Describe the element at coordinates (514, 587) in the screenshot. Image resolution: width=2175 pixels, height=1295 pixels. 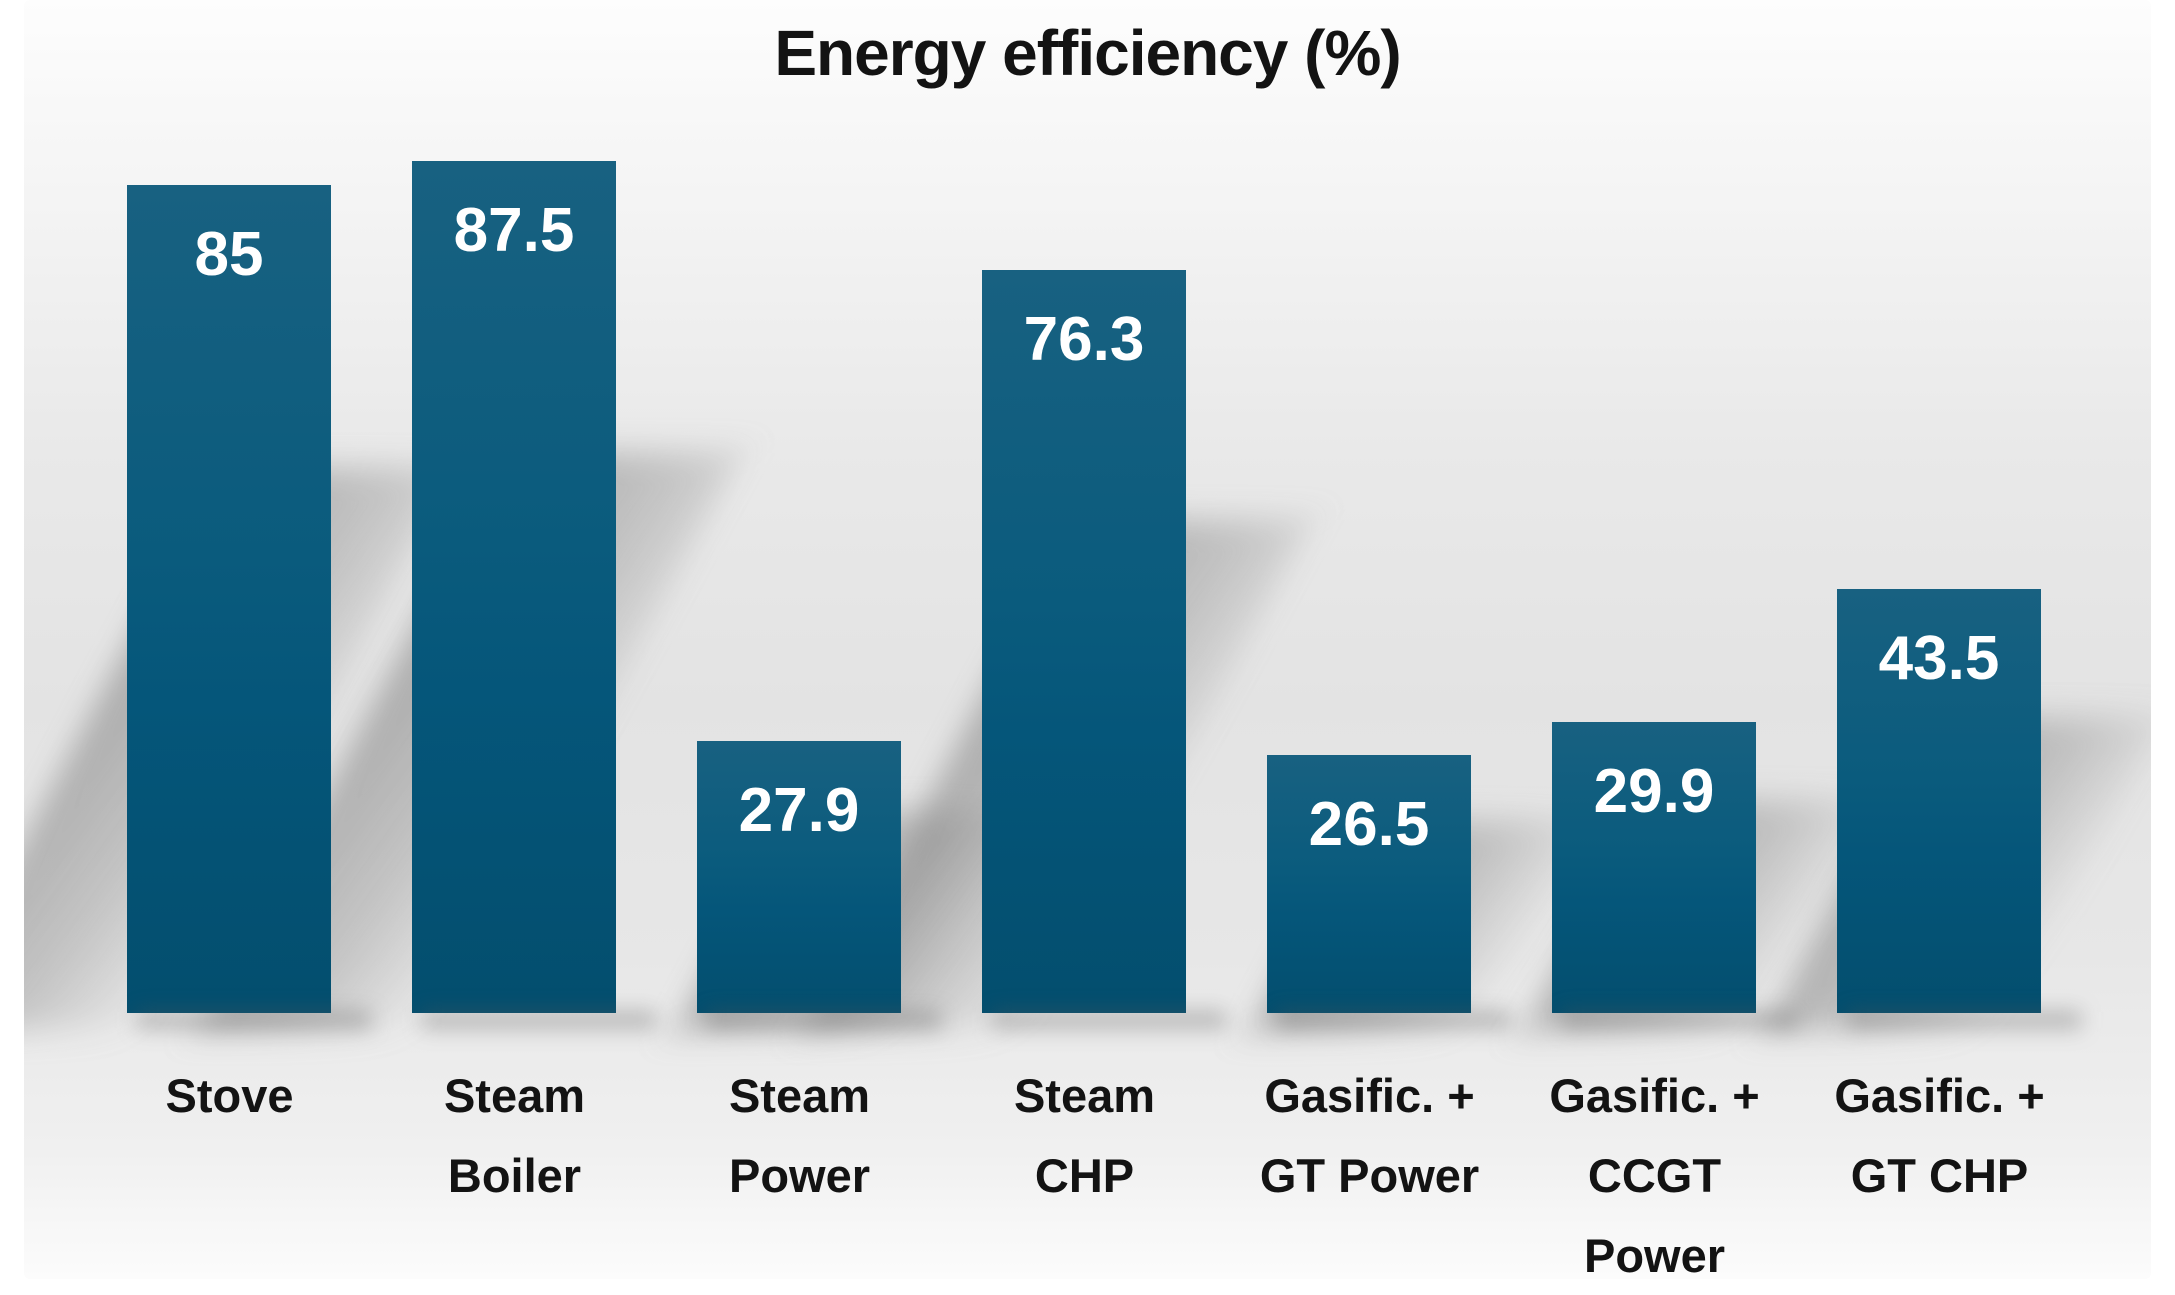
I see `bar-steam-boiler: 87.5` at that location.